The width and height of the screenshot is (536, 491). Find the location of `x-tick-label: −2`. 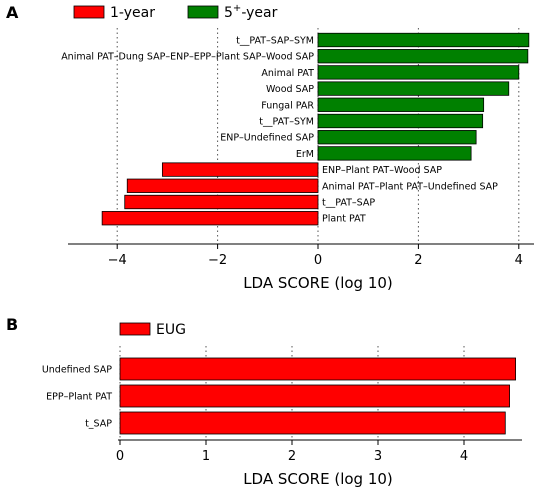

x-tick-label: −2 is located at coordinates (217, 260).